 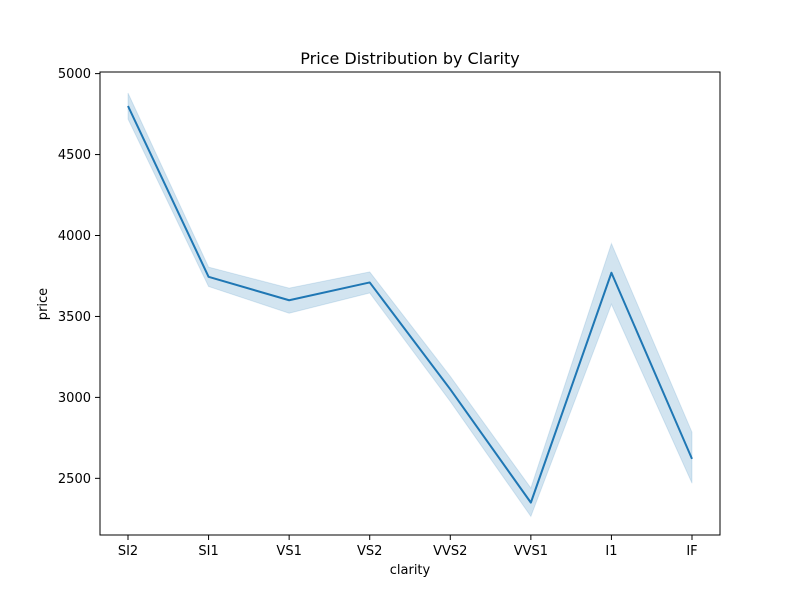 What do you see at coordinates (531, 551) in the screenshot?
I see `x-tick-label: VVS1` at bounding box center [531, 551].